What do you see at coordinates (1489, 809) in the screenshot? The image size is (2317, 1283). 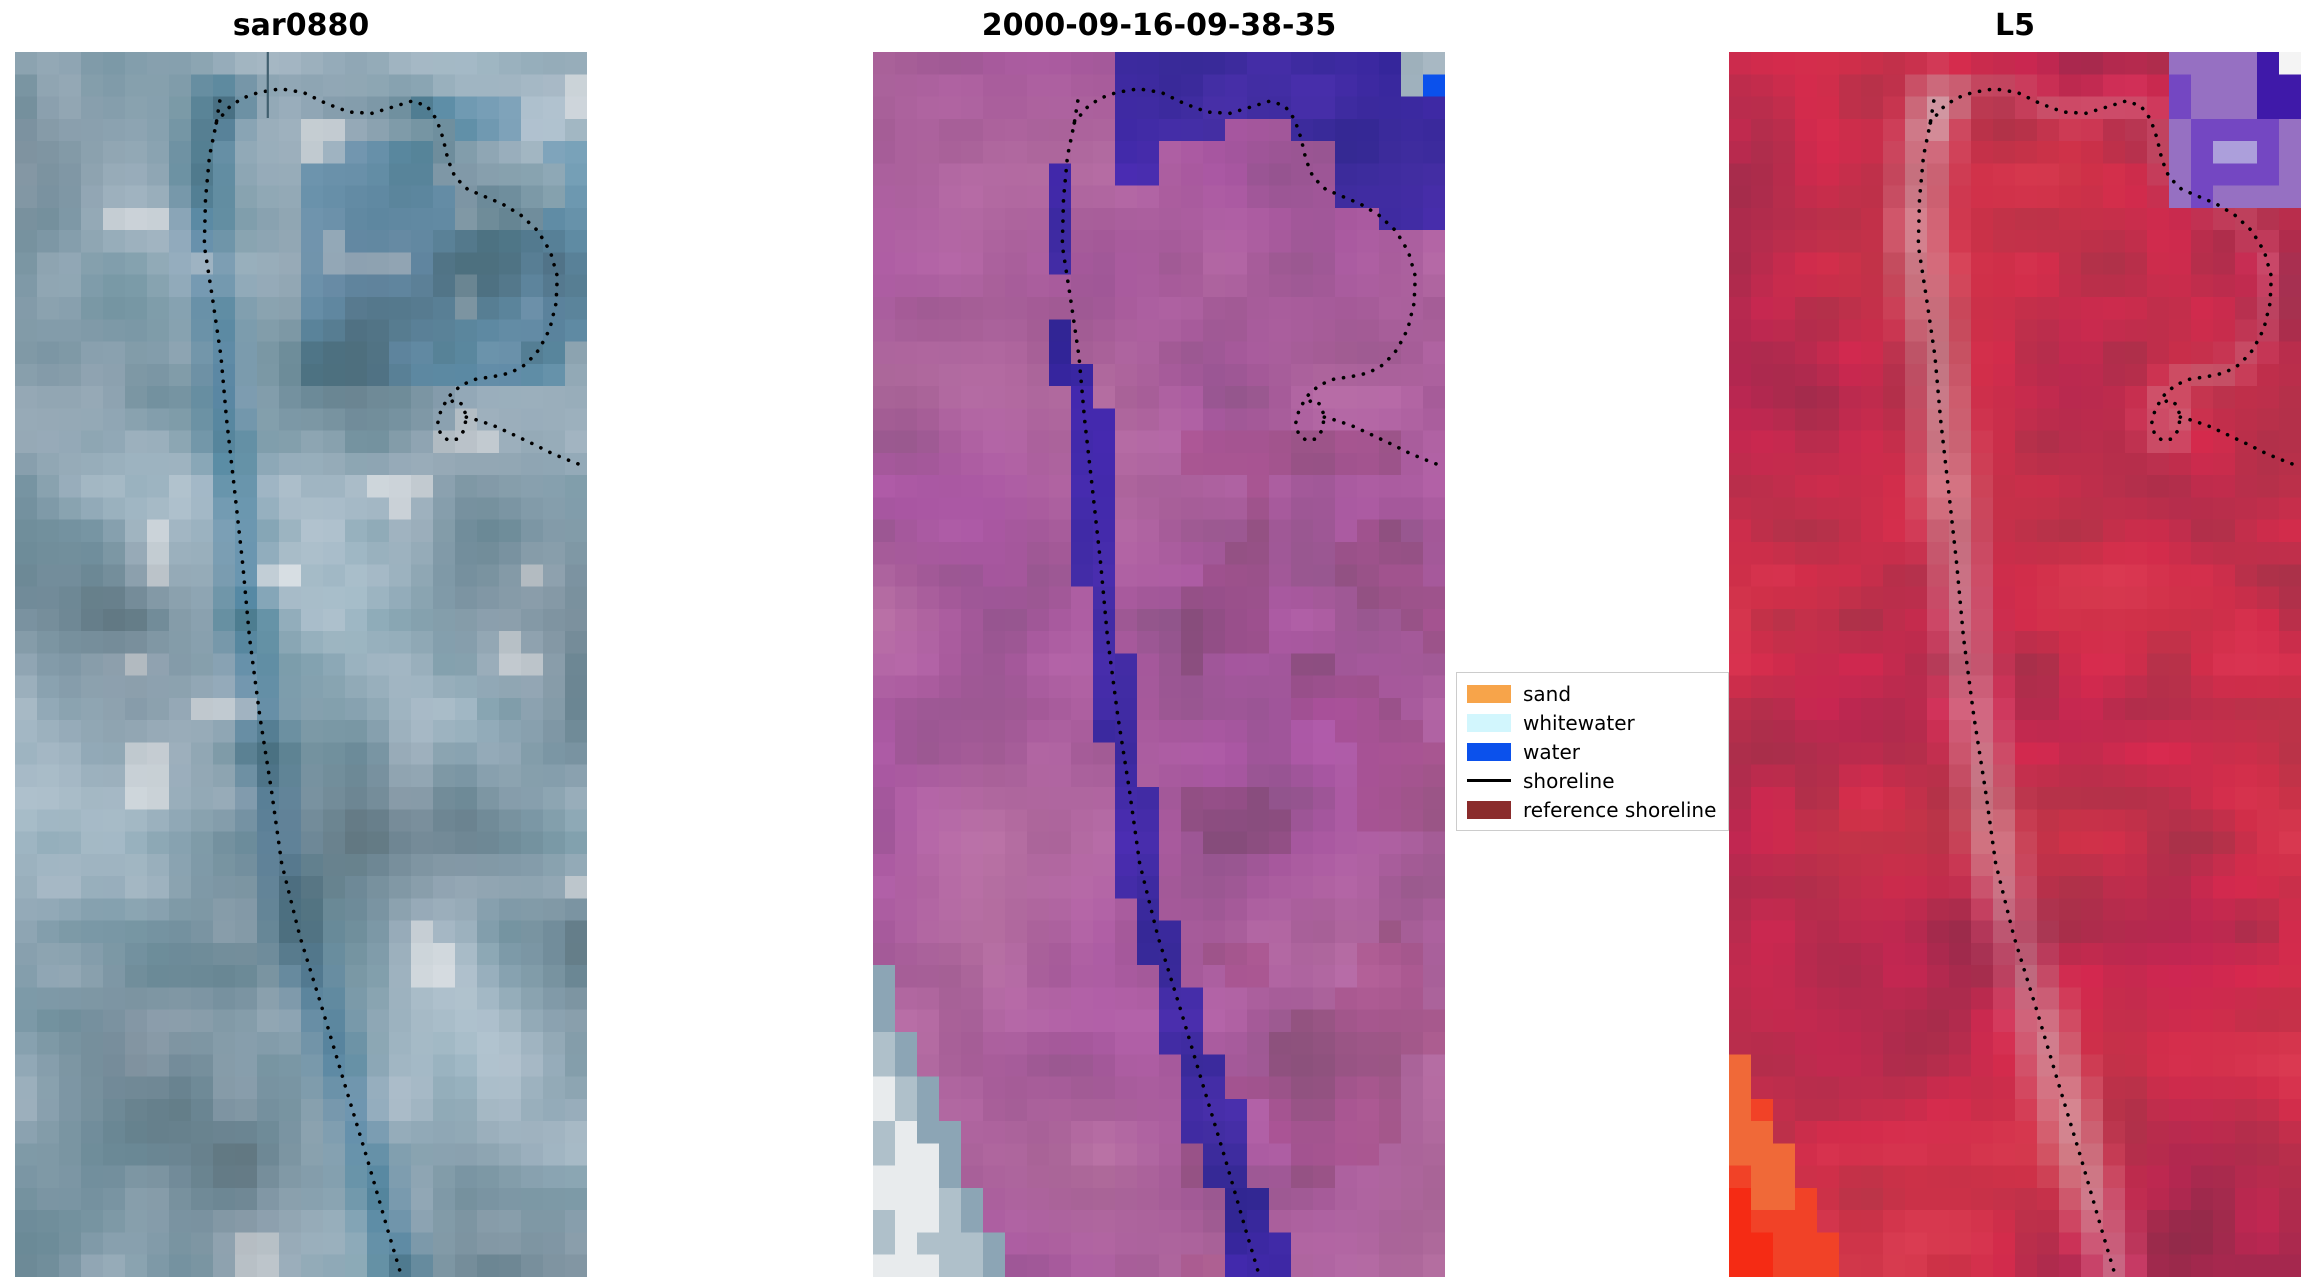 I see `reference-shoreline-swatch` at bounding box center [1489, 809].